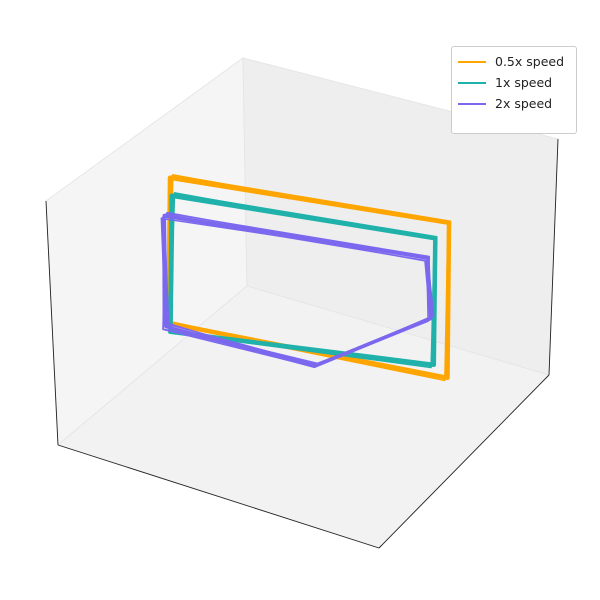  What do you see at coordinates (218, 496) in the screenshot?
I see `bottom-axis-line` at bounding box center [218, 496].